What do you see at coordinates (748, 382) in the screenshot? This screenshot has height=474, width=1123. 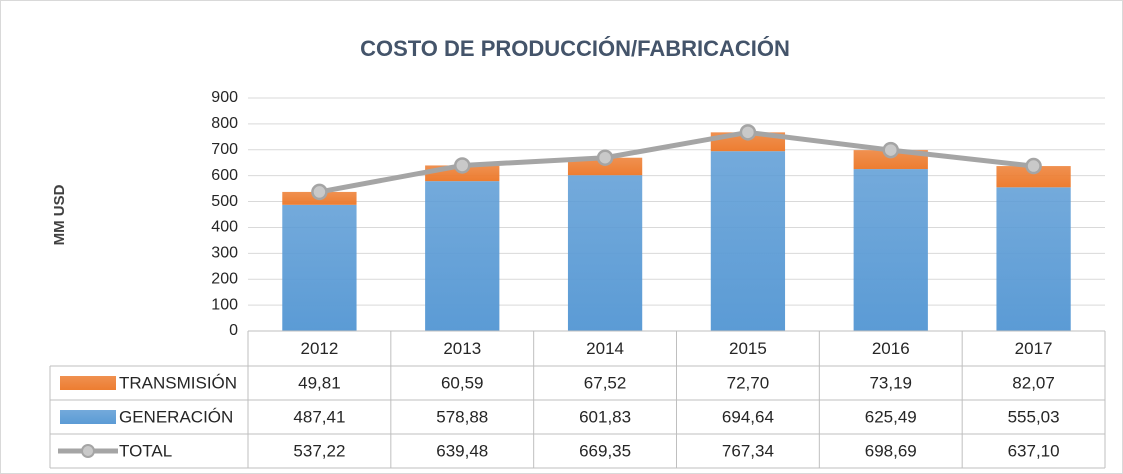 I see `value-label: 72,70` at bounding box center [748, 382].